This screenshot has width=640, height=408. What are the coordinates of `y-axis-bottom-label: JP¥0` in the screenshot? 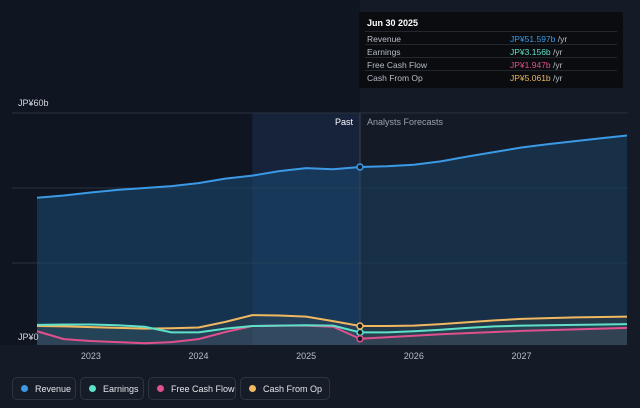 It's located at (28, 337).